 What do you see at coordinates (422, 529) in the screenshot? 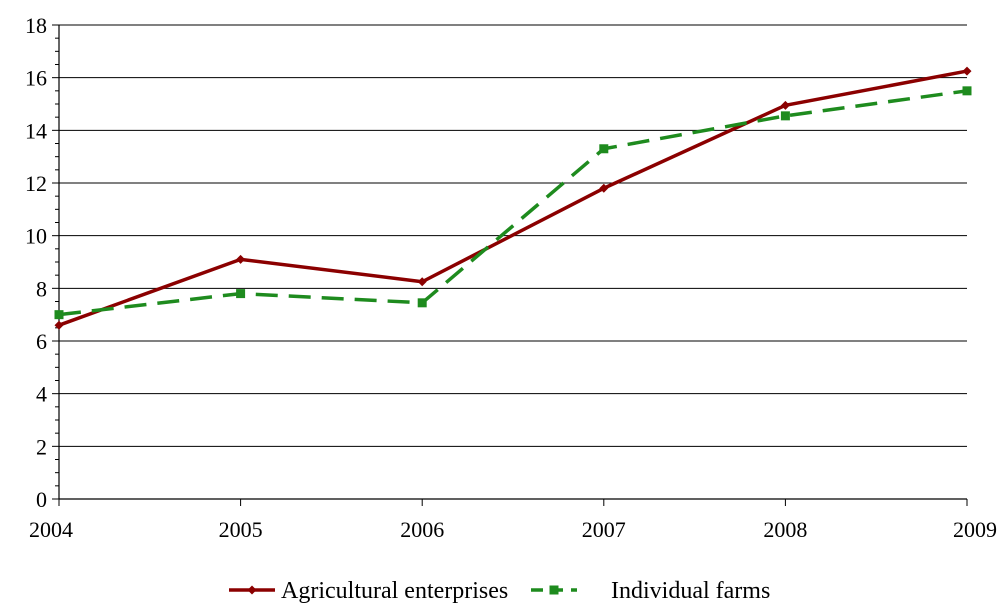
I see `x-tick-label: 2006` at bounding box center [422, 529].